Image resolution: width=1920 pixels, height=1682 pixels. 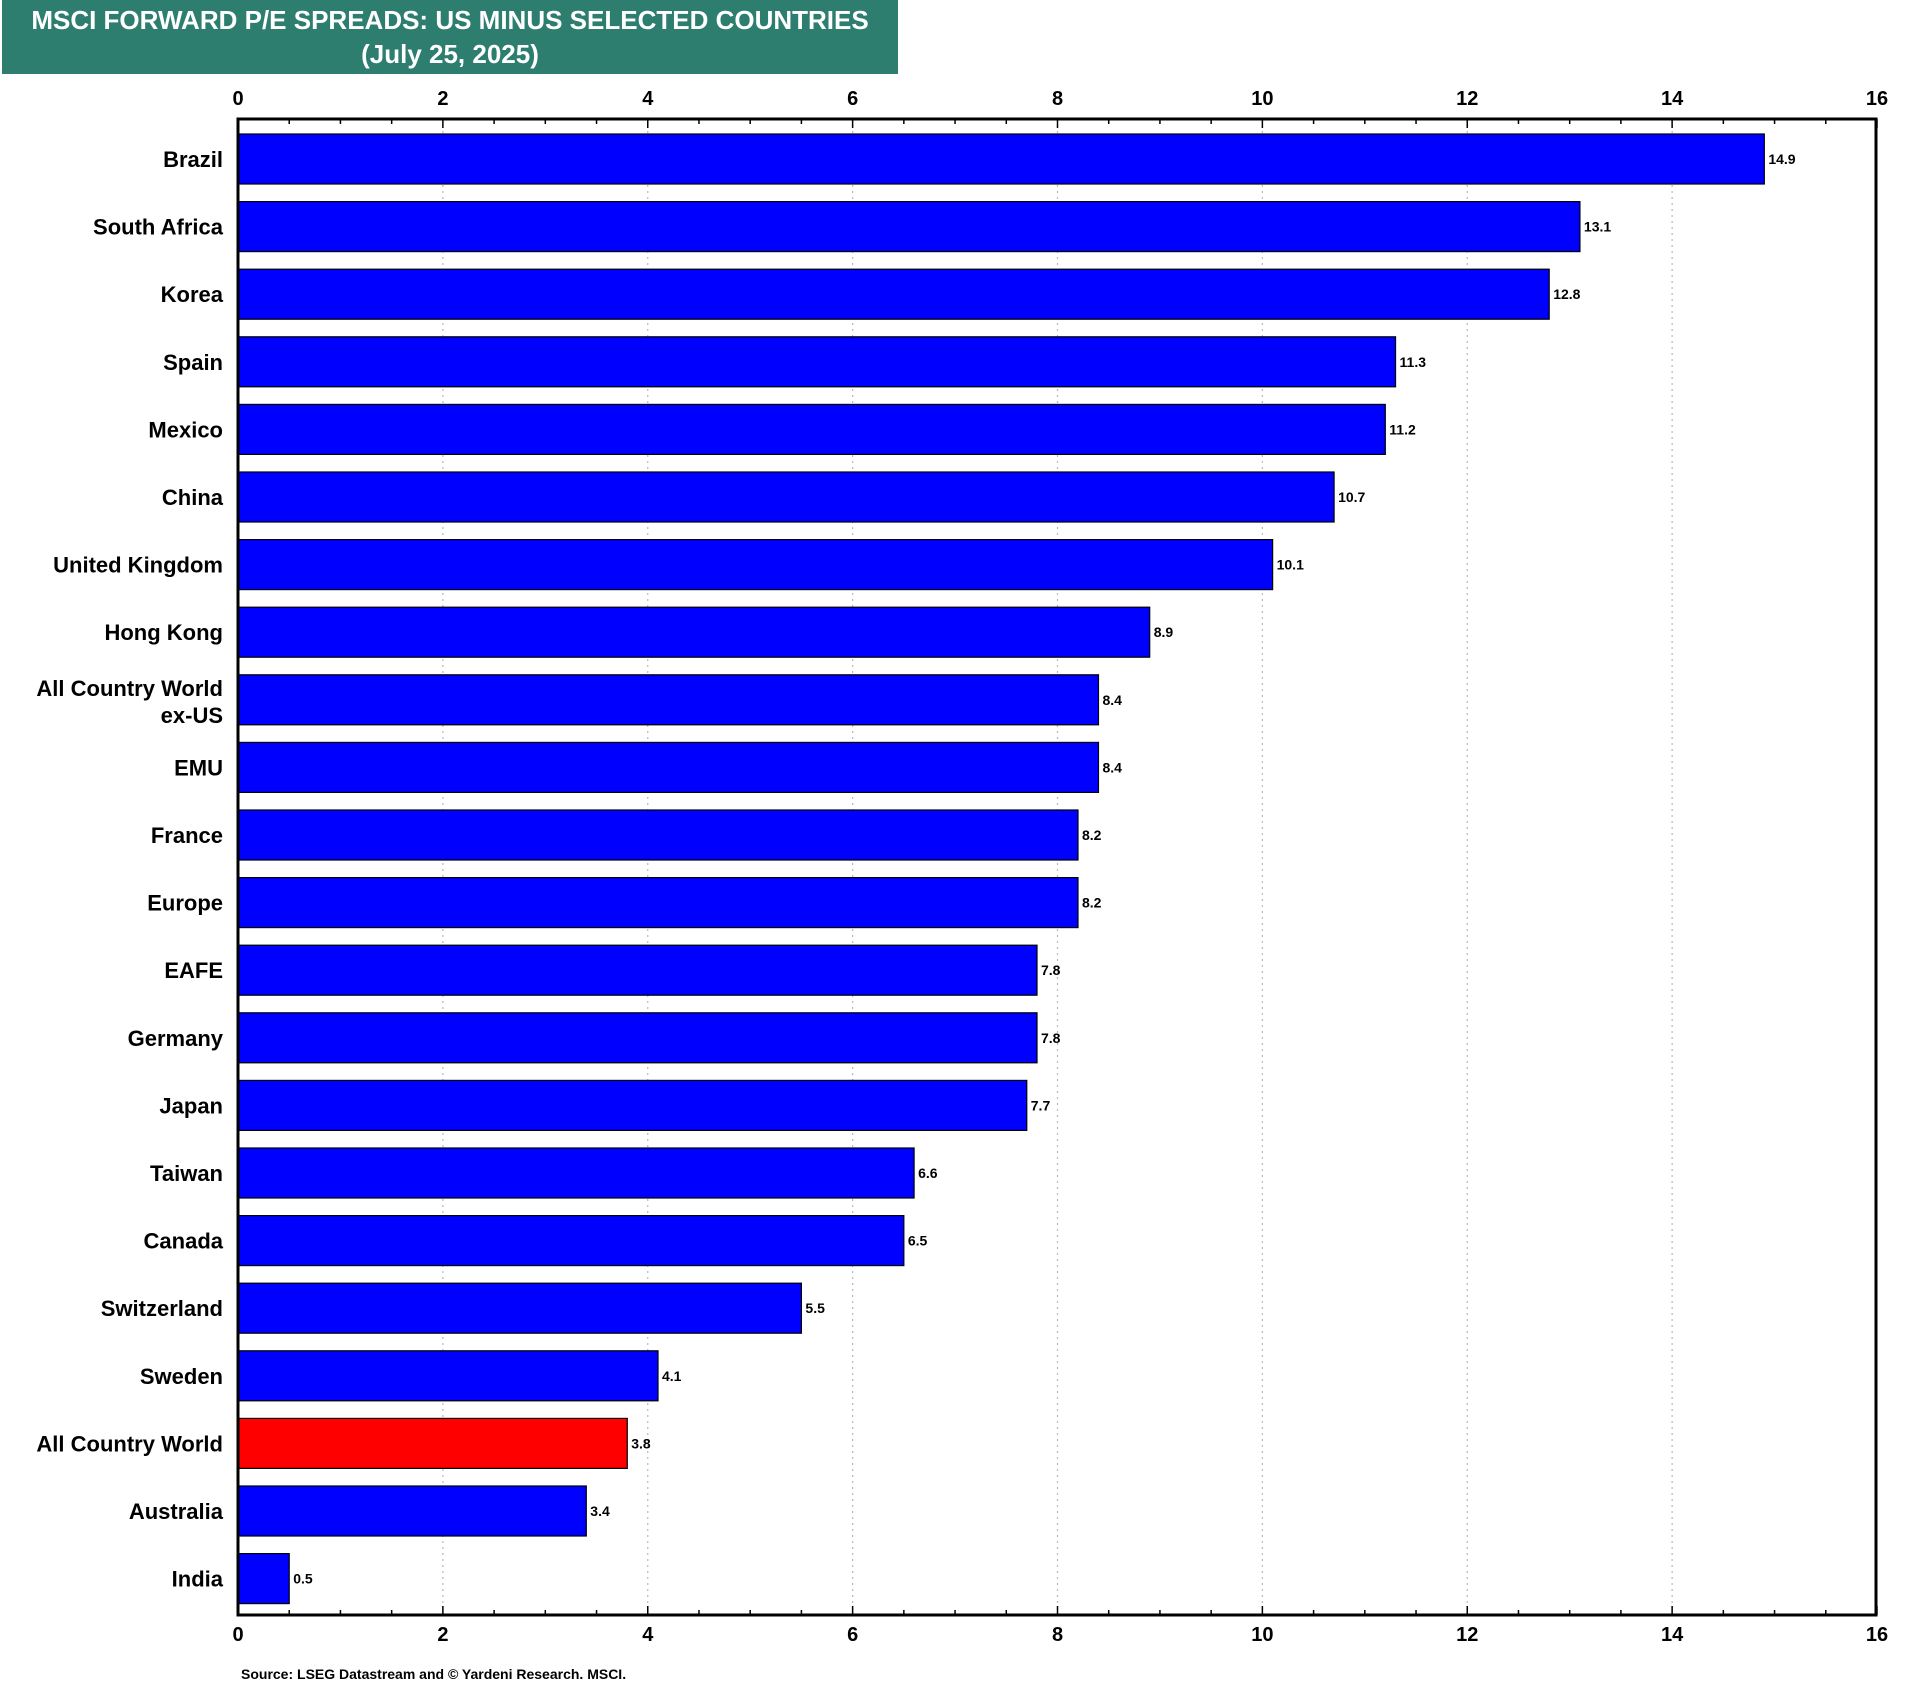 What do you see at coordinates (129, 702) in the screenshot?
I see `category-label: All Country World ex-US` at bounding box center [129, 702].